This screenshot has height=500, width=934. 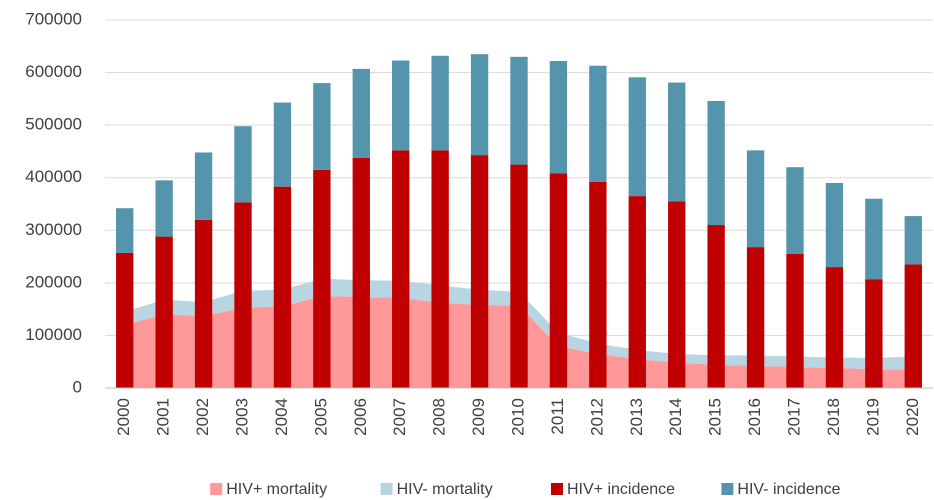 What do you see at coordinates (478, 417) in the screenshot?
I see `x-tick-label: 2009` at bounding box center [478, 417].